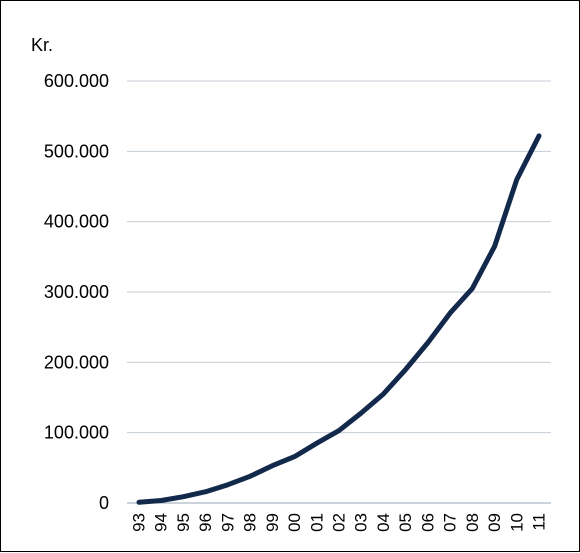 The width and height of the screenshot is (580, 553). I want to click on y-tick-label: 0, so click(104, 503).